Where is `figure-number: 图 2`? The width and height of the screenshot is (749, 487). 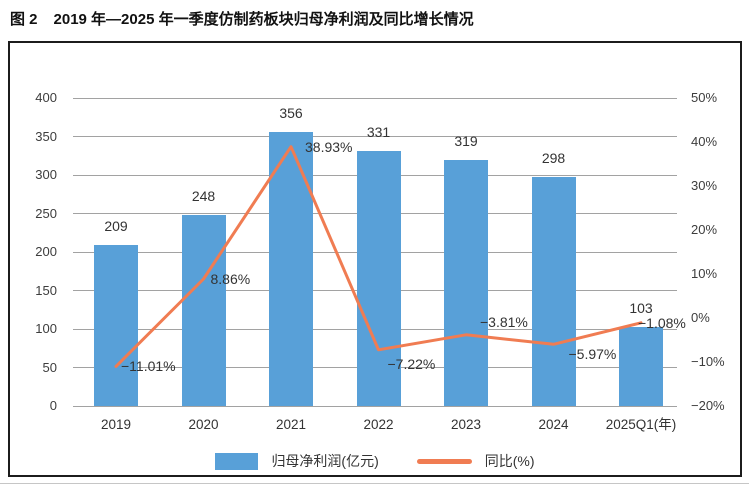 figure-number: 图 2 is located at coordinates (24, 19).